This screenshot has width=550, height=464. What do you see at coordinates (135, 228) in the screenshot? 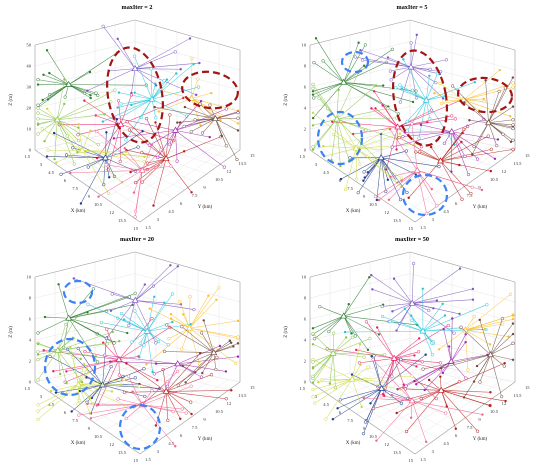
I see `x-tick-label: 15` at bounding box center [135, 228].